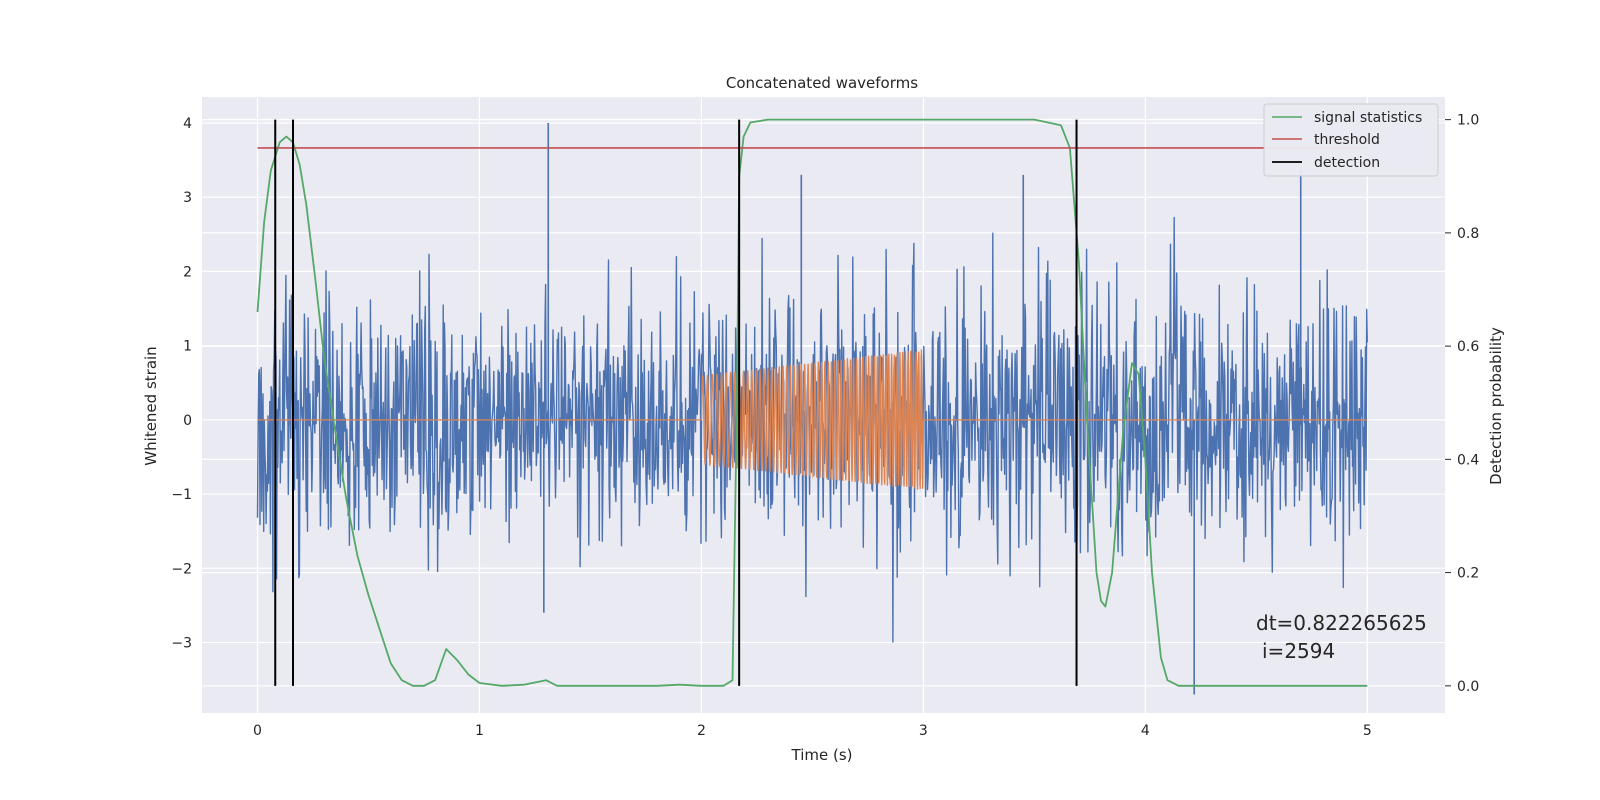 This screenshot has width=1600, height=800. I want to click on legend-entry-signal-statistics: signal statistics, so click(1368, 118).